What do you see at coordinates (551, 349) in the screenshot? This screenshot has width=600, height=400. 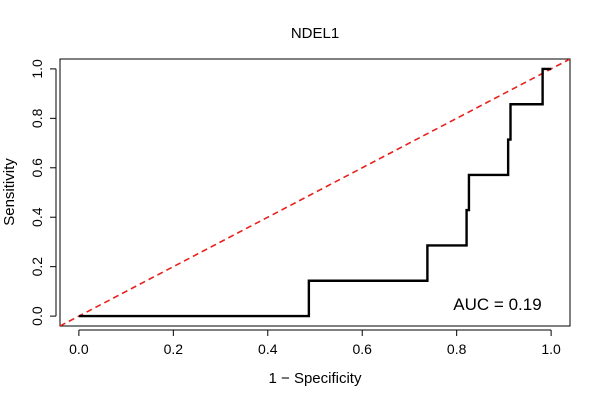 I see `x-tick-label: 1.0` at bounding box center [551, 349].